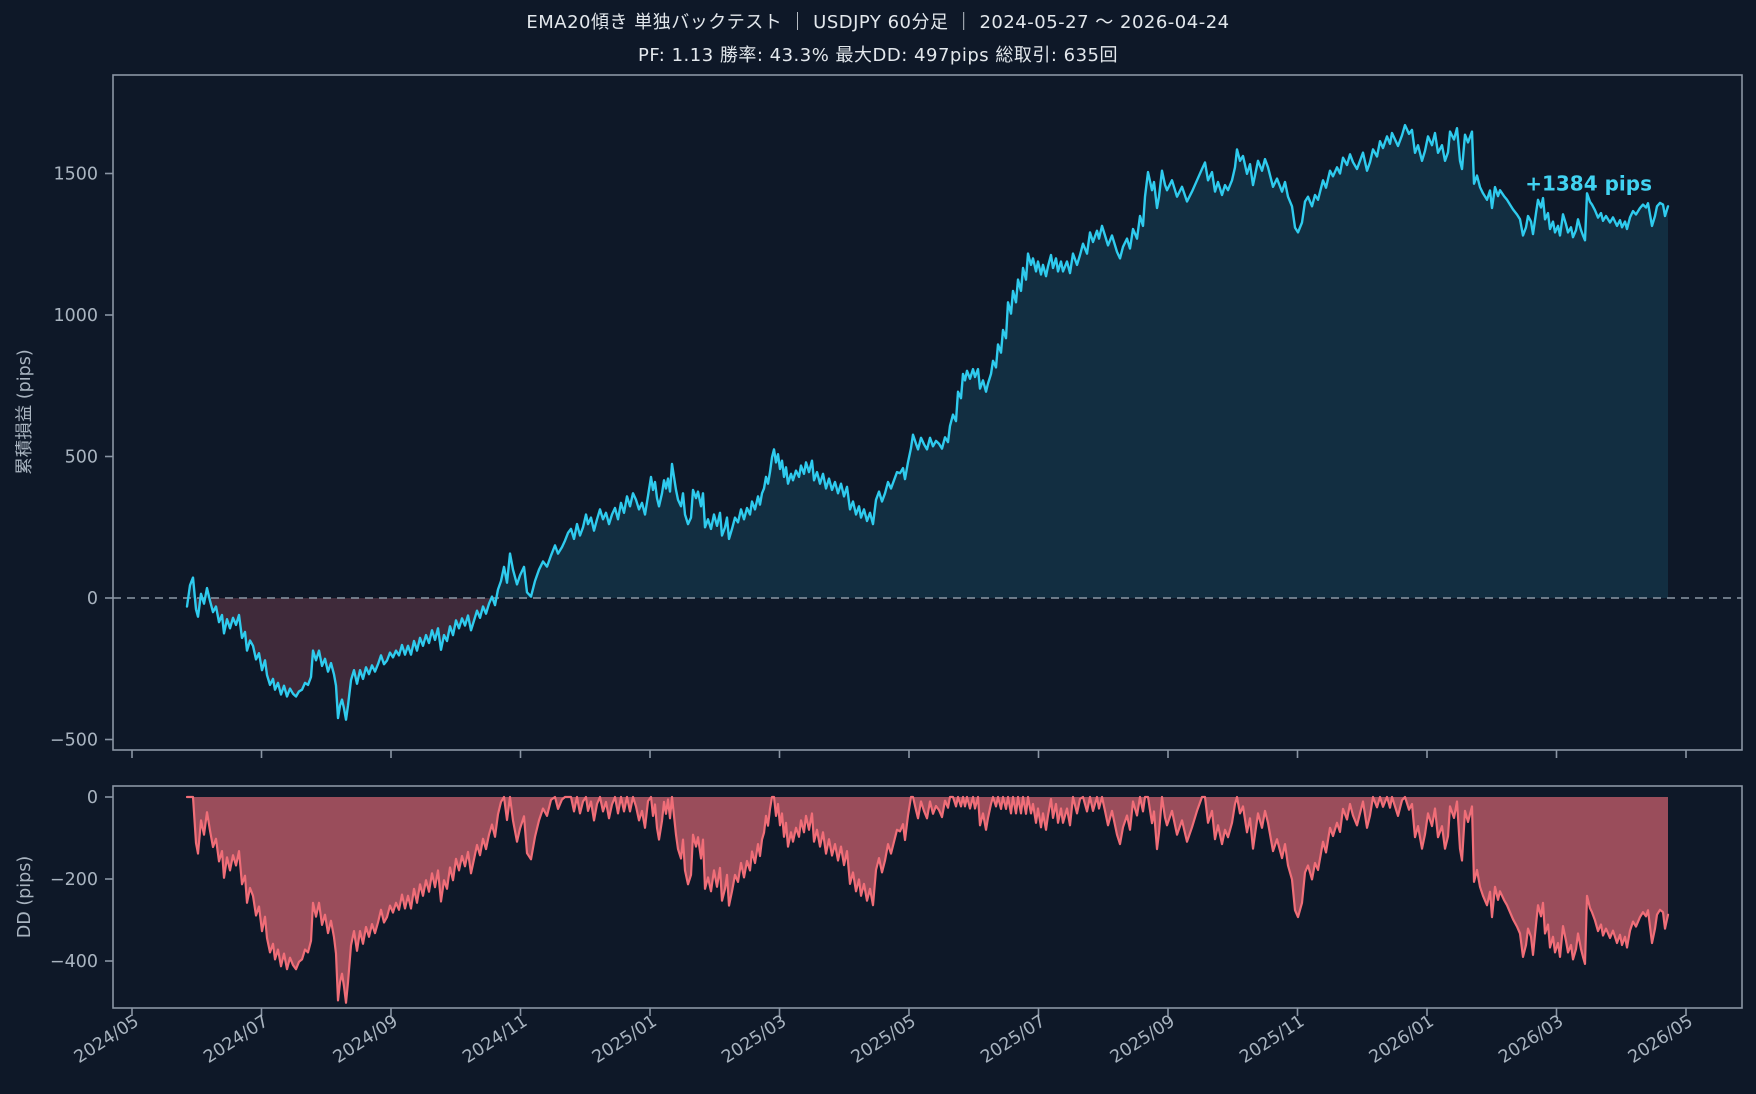  I want to click on x-tick-label: 2025/01, so click(625, 1039).